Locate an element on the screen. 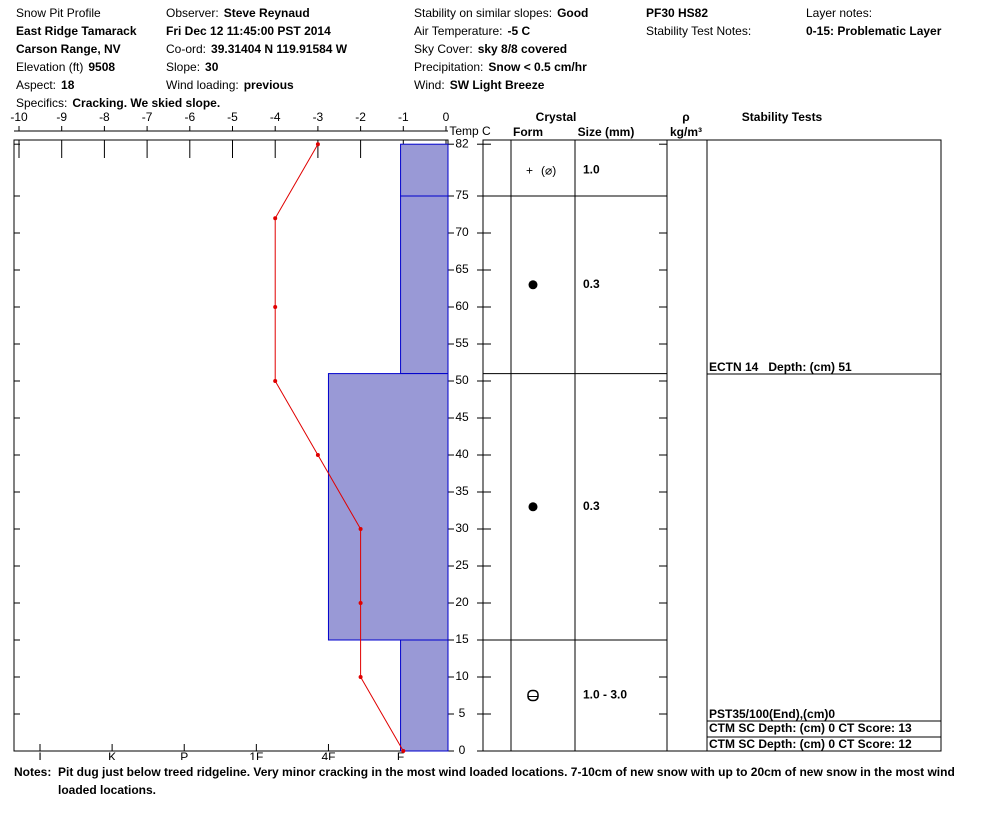 This screenshot has width=994, height=840. column-header: ρ is located at coordinates (685, 117).